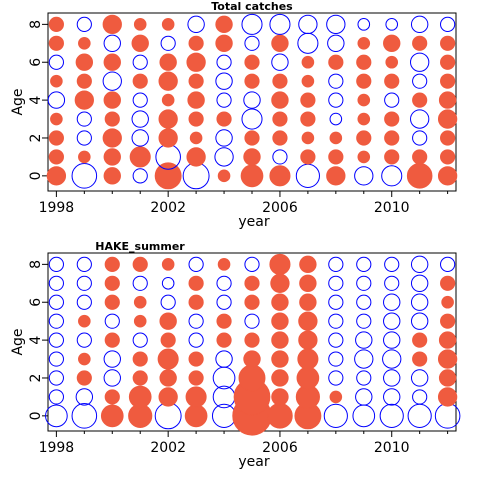 This screenshot has height=480, width=480. Describe the element at coordinates (57, 208) in the screenshot. I see `x-tick-label: 1998` at that location.